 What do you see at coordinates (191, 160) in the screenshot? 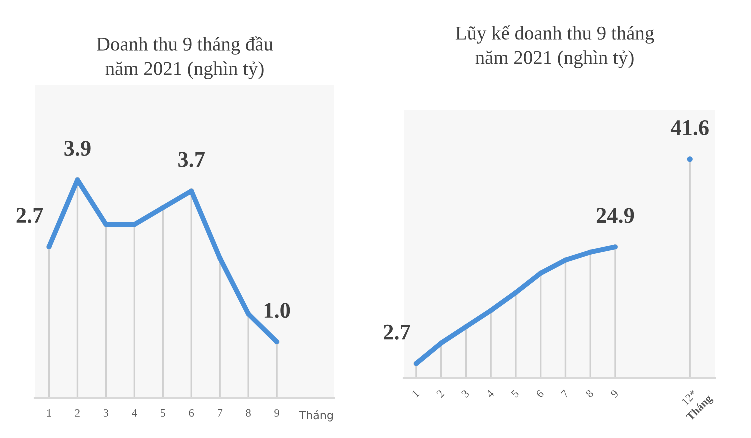
I see `data-label: 3.7` at bounding box center [191, 160].